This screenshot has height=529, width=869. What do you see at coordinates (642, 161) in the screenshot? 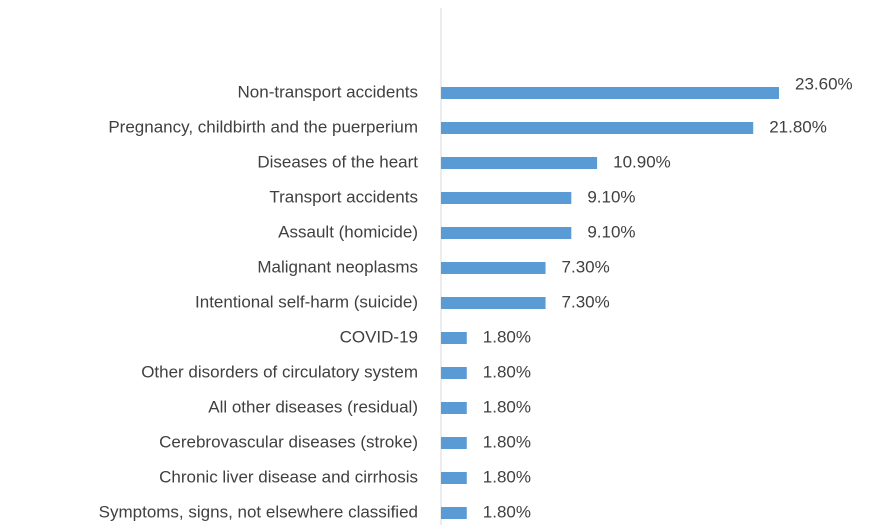
I see `value-label: 10.90%` at bounding box center [642, 161].